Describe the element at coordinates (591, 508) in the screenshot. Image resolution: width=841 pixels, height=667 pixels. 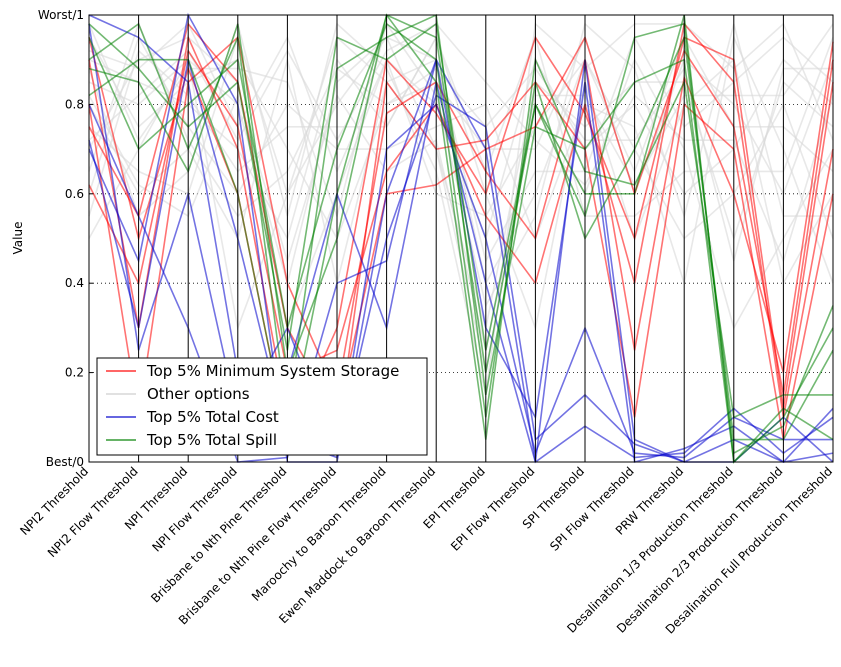
I see `x-tick-label-11: SPI Flow Threshold` at that location.